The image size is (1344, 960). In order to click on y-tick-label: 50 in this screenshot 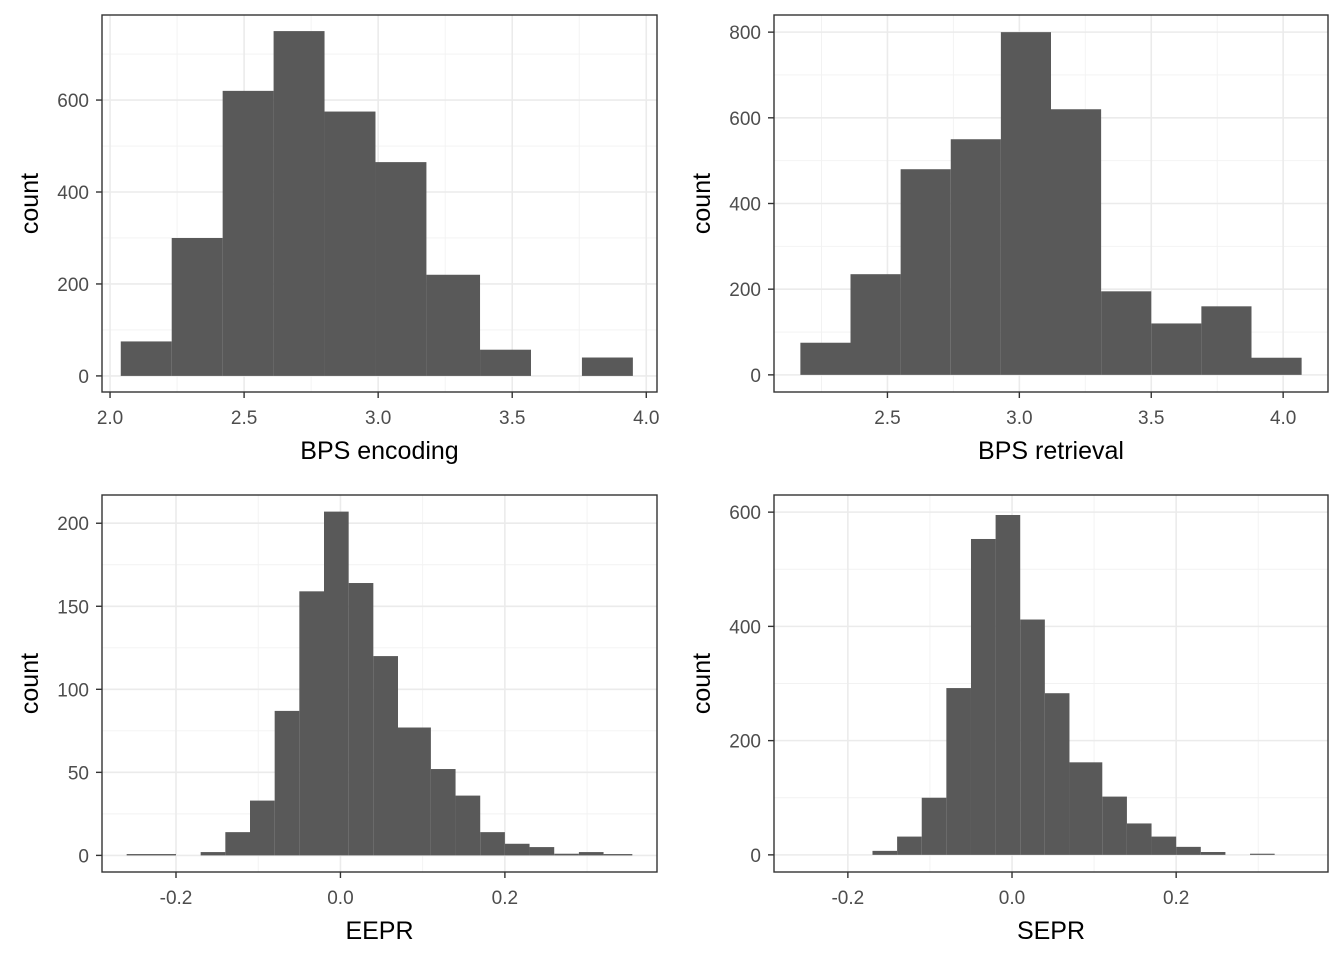, I will do `click(78, 773)`.